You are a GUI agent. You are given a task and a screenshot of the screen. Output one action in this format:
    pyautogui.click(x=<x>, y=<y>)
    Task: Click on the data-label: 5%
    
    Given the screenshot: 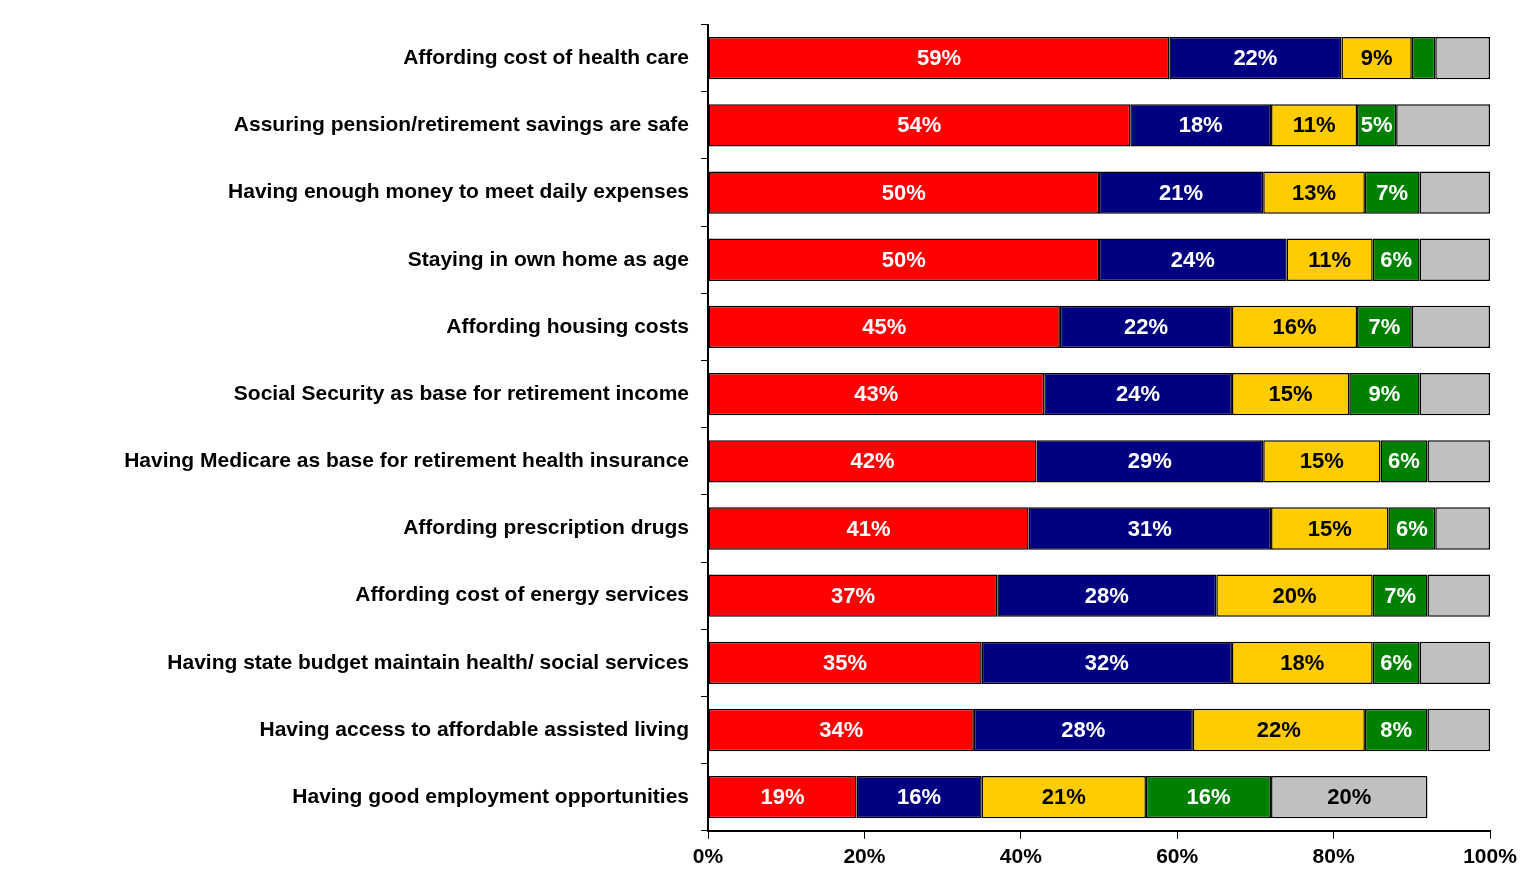 What is the action you would take?
    pyautogui.click(x=1376, y=125)
    